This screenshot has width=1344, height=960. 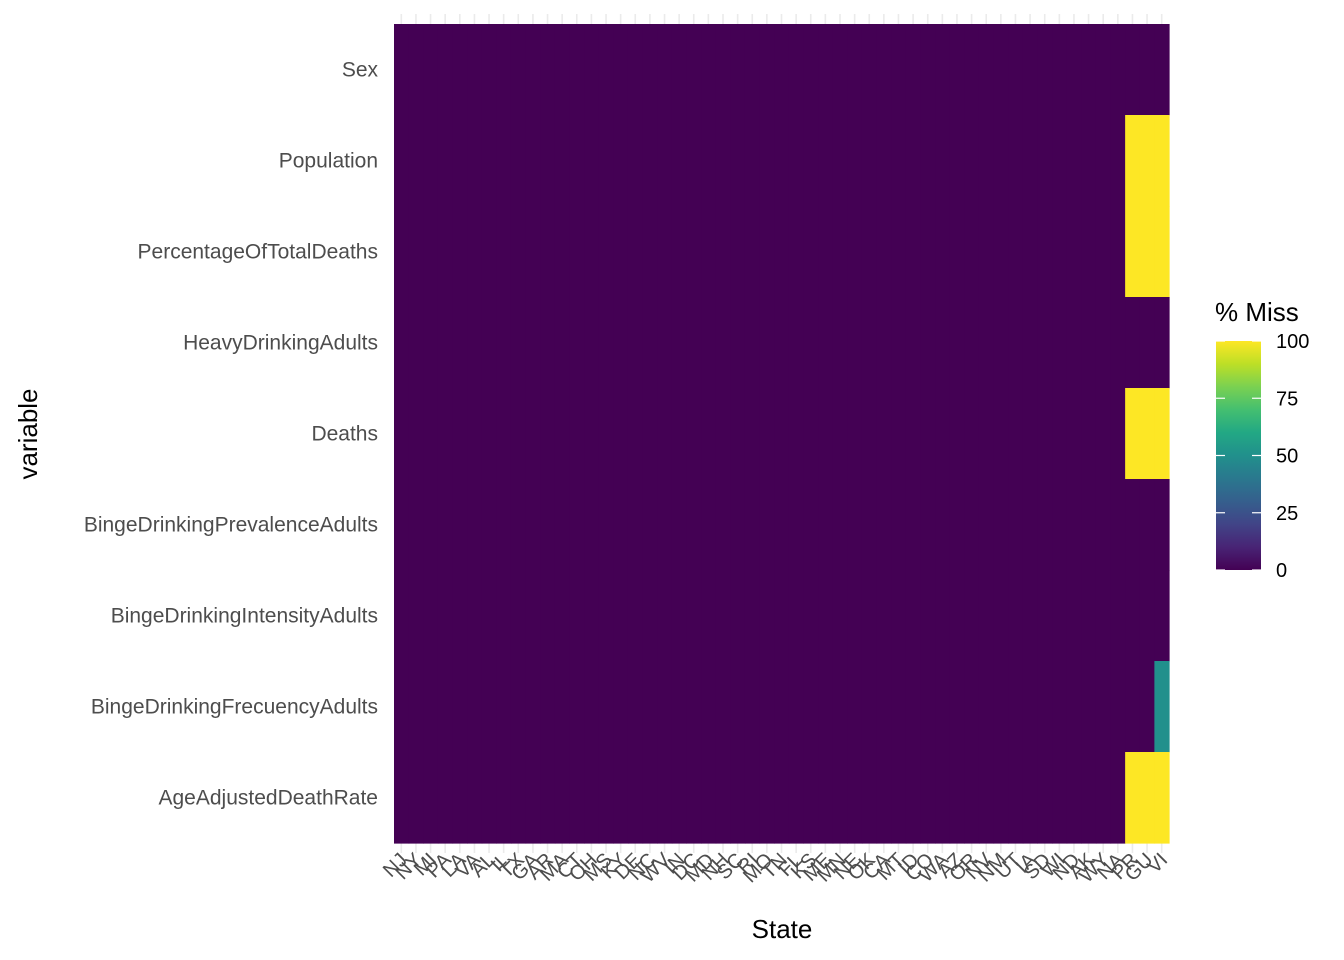 What do you see at coordinates (1281, 571) in the screenshot?
I see `legend-tick-label: 0` at bounding box center [1281, 571].